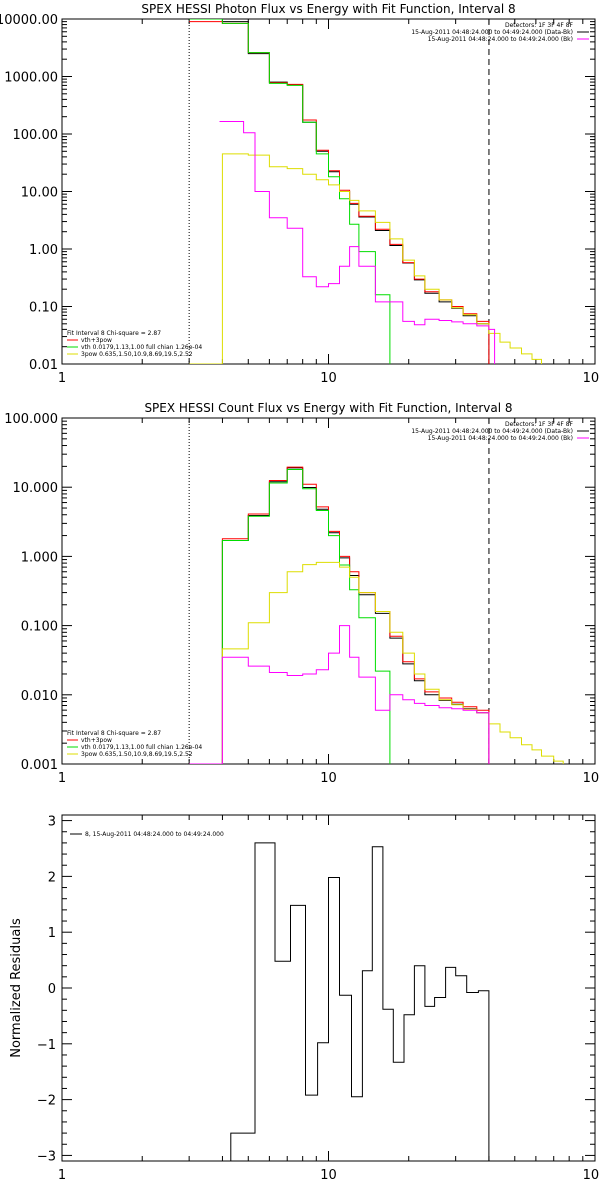 Image resolution: width=600 pixels, height=1200 pixels. What do you see at coordinates (39, 627) in the screenshot?
I see `y-tick-label: 0.100` at bounding box center [39, 627].